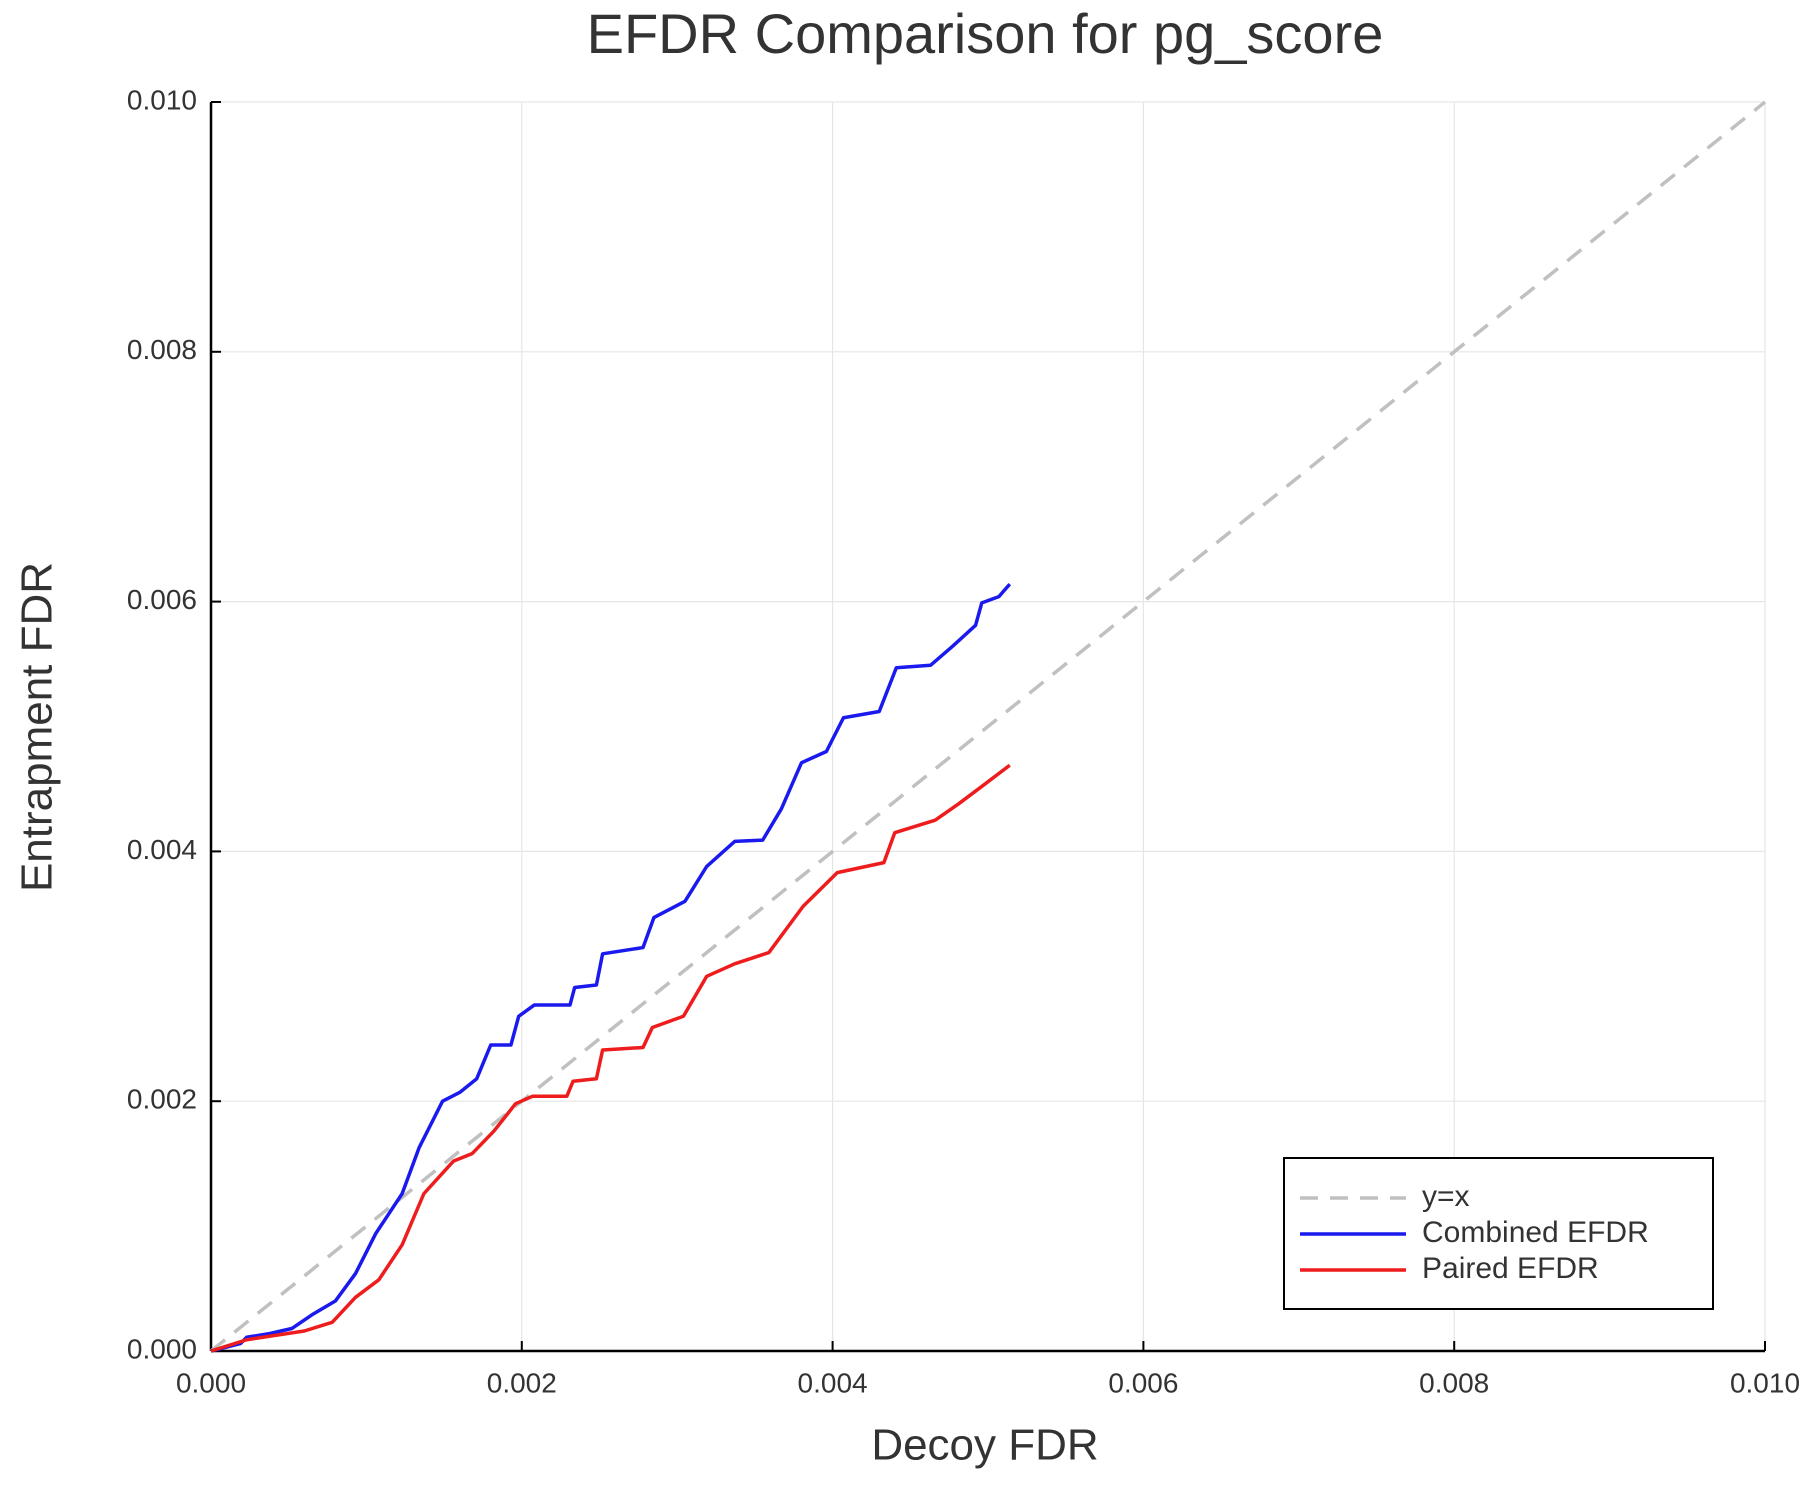 The image size is (1800, 1500). Describe the element at coordinates (162, 599) in the screenshot. I see `y-tick-label: 0.006` at that location.